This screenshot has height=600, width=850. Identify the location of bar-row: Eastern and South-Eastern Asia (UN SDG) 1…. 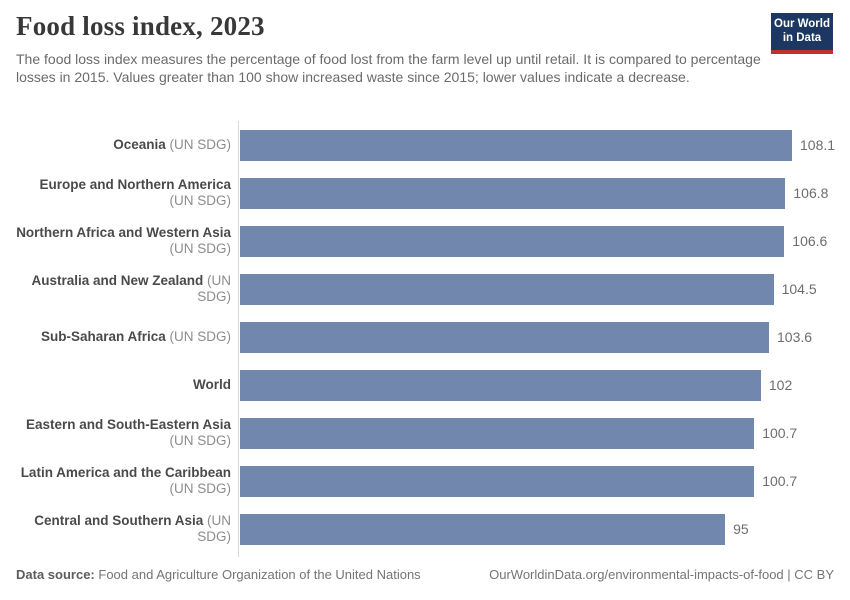
(425, 433).